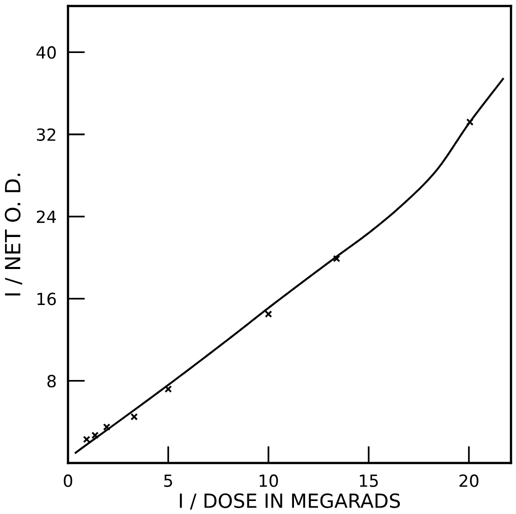 Image resolution: width=516 pixels, height=514 pixels. I want to click on y-tick-label: 24, so click(46, 216).